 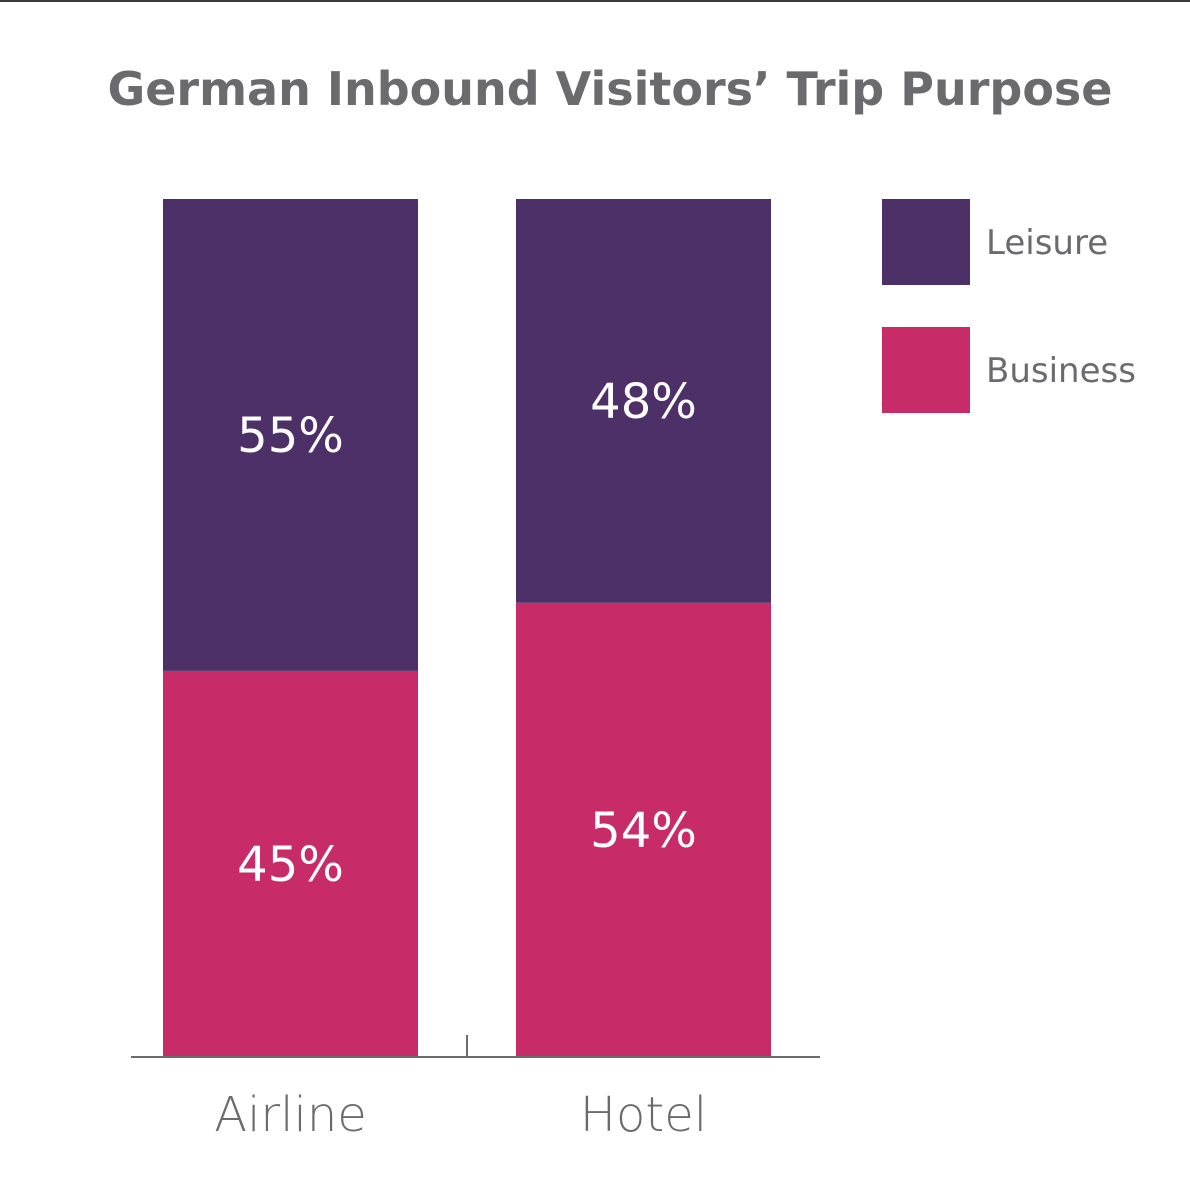 I want to click on top-divider, so click(x=595, y=1).